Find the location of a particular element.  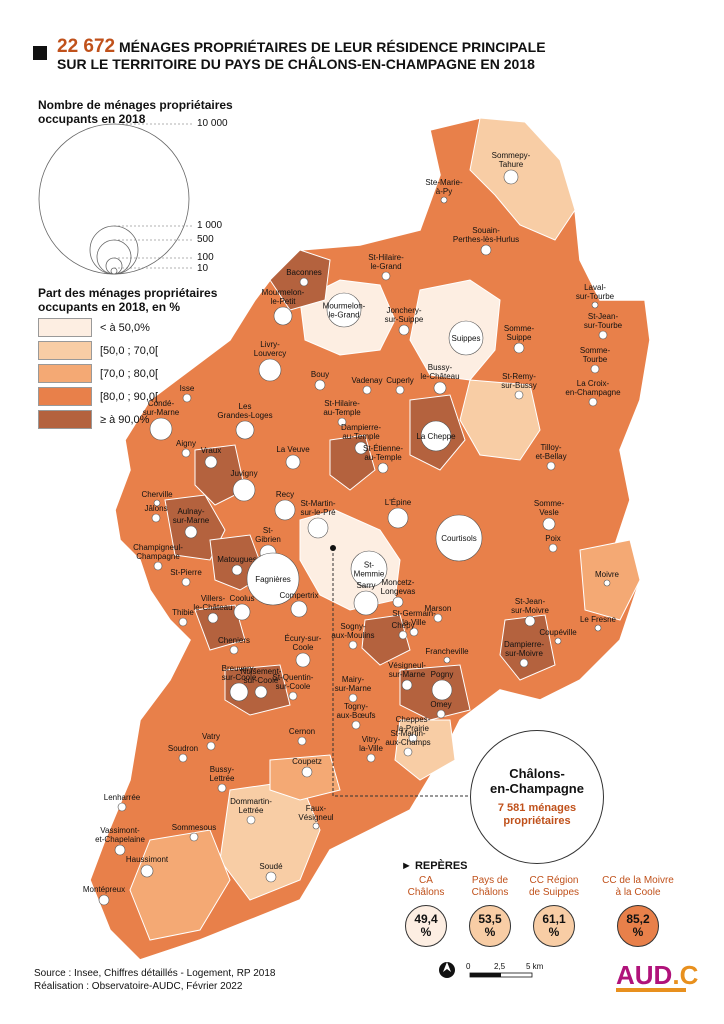

repere-label: CC de la Moivre à la Coole is located at coordinates (638, 886).